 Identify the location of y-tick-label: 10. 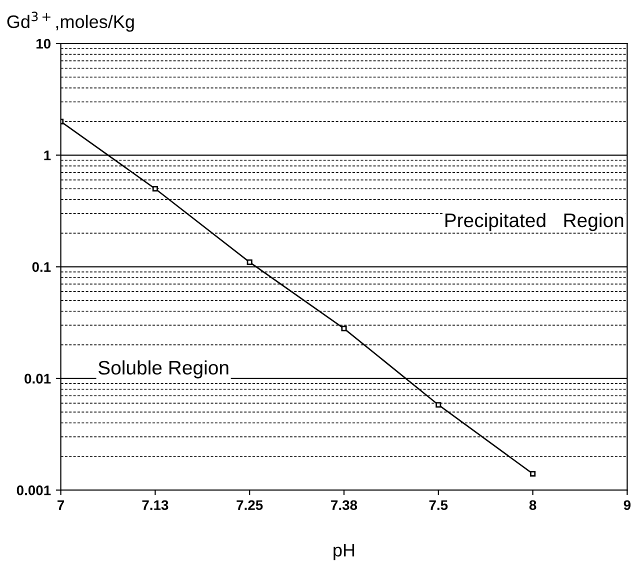
(43, 43).